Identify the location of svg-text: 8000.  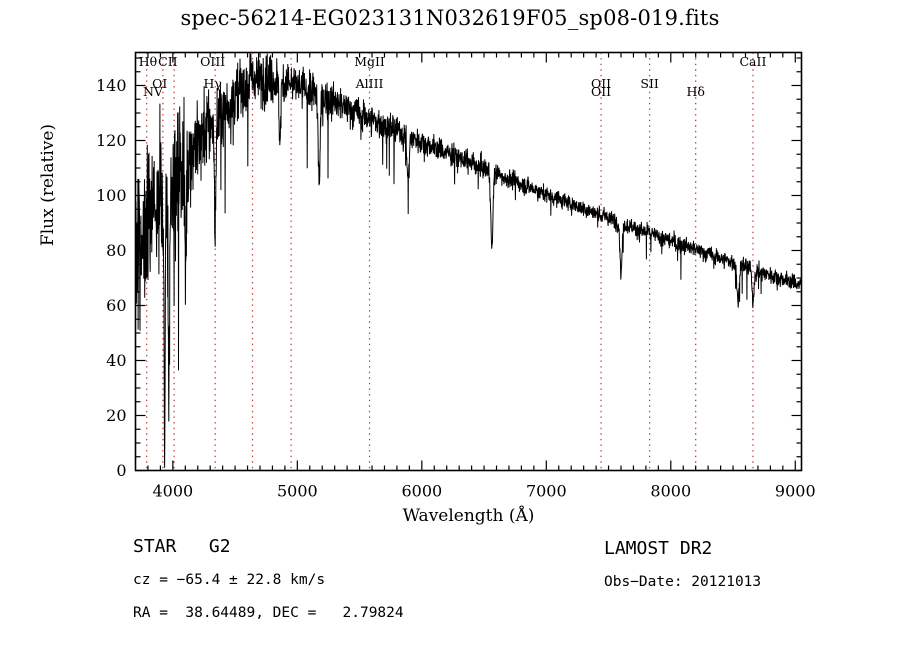
(670, 491).